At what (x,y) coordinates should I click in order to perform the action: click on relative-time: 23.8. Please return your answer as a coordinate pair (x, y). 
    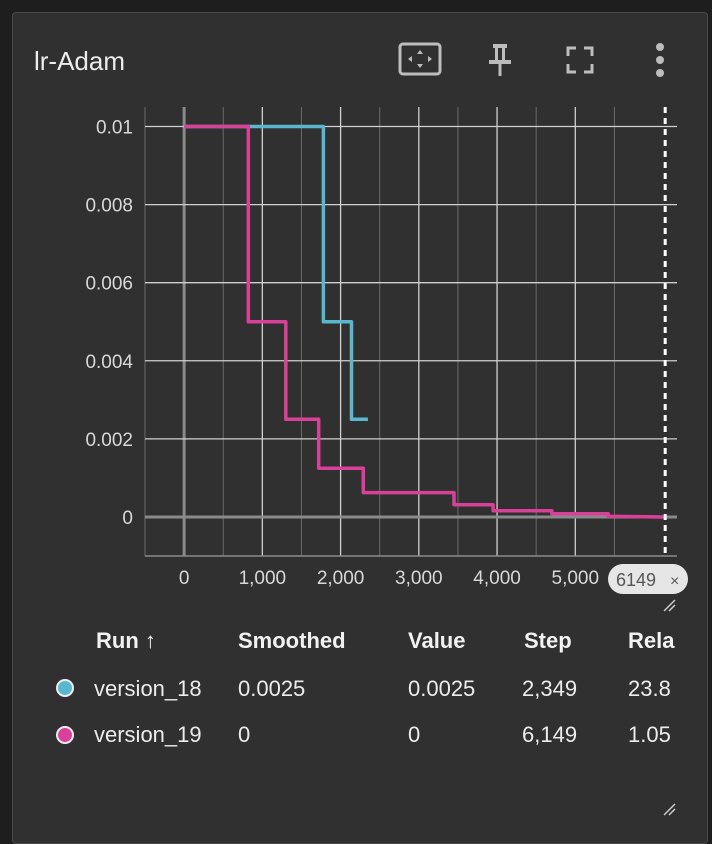
    Looking at the image, I should click on (649, 688).